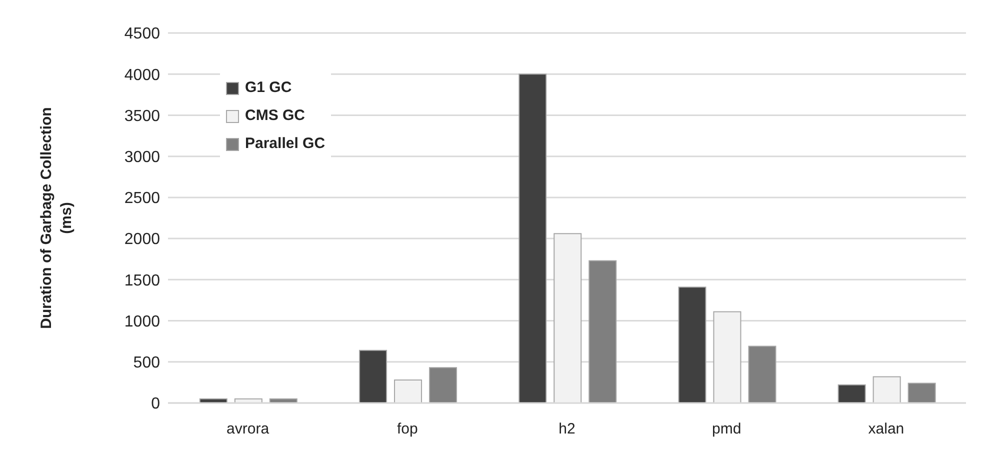  I want to click on y-tick-label: 4500, so click(142, 34).